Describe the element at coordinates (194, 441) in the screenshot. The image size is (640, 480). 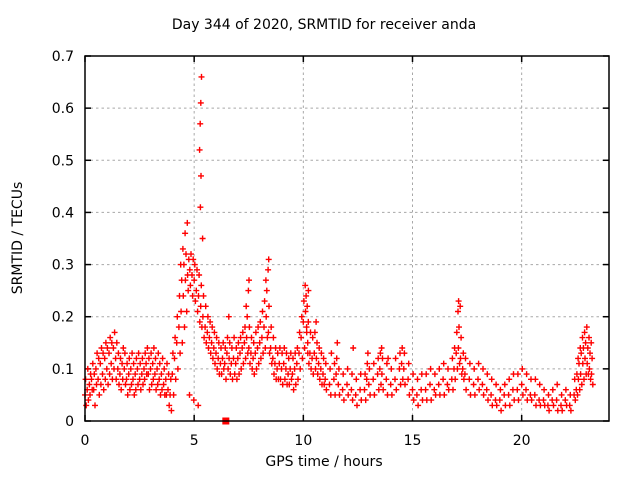
I see `x-tick-label: 5` at that location.